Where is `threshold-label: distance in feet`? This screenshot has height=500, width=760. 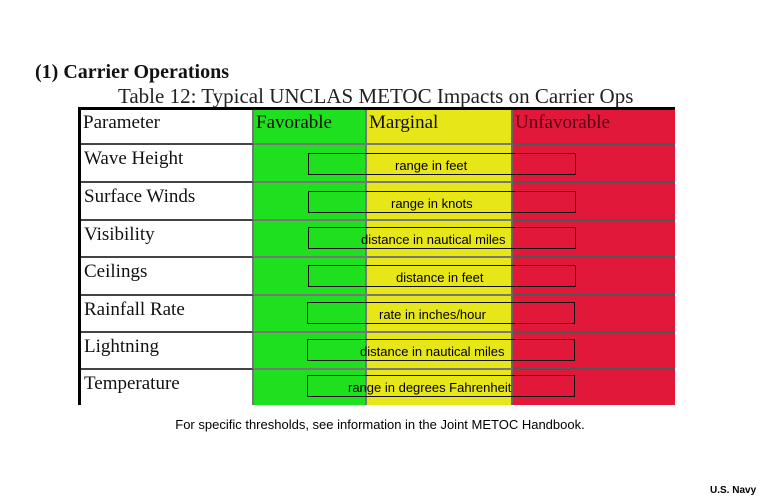 threshold-label: distance in feet is located at coordinates (440, 277).